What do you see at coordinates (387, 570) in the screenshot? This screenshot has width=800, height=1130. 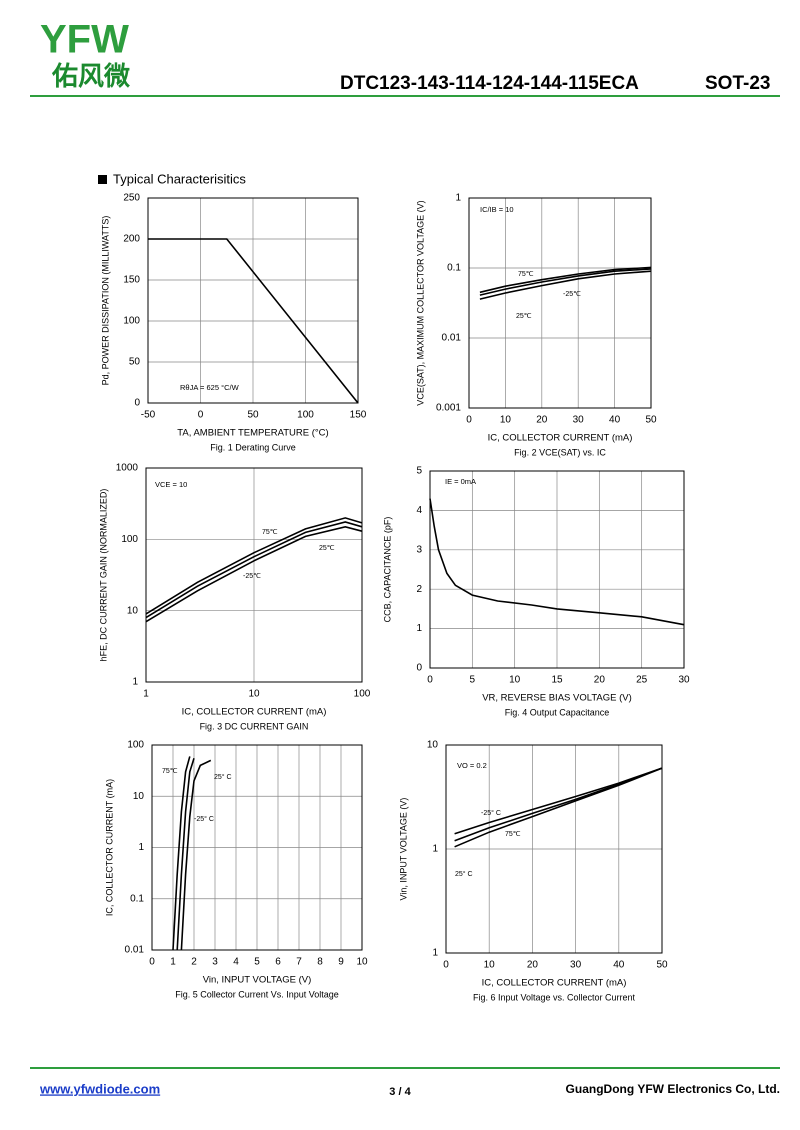 I see `y-axis-label: CCB, CAPACITANCE (pF)` at bounding box center [387, 570].